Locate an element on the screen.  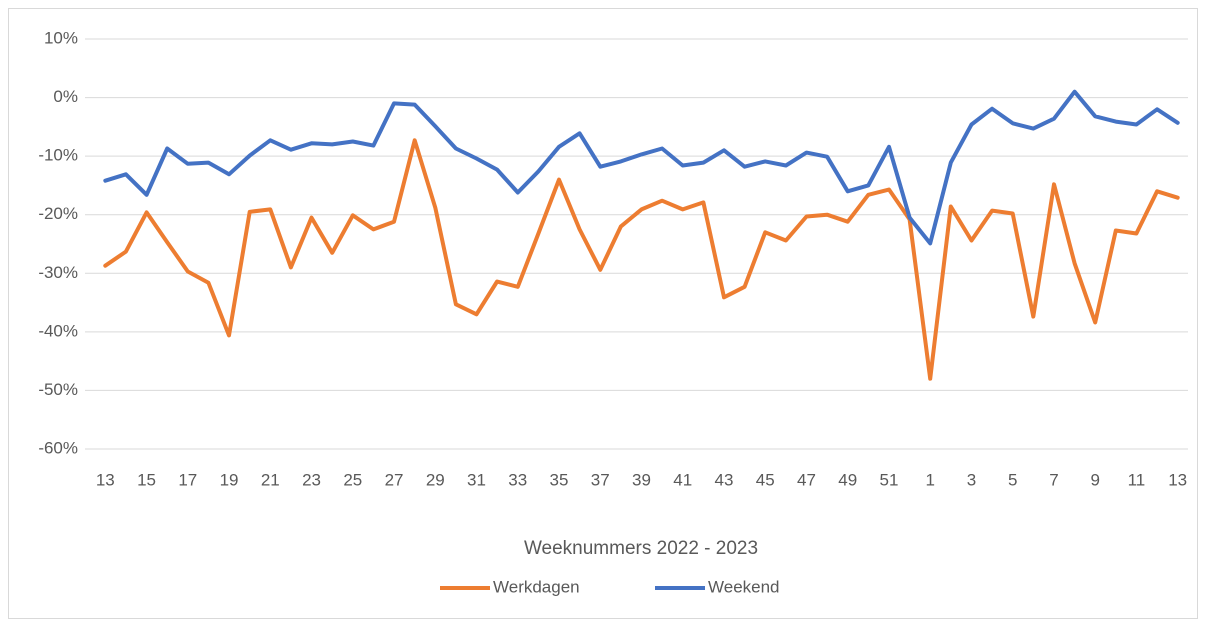
x-tick-label: 3 is located at coordinates (971, 479).